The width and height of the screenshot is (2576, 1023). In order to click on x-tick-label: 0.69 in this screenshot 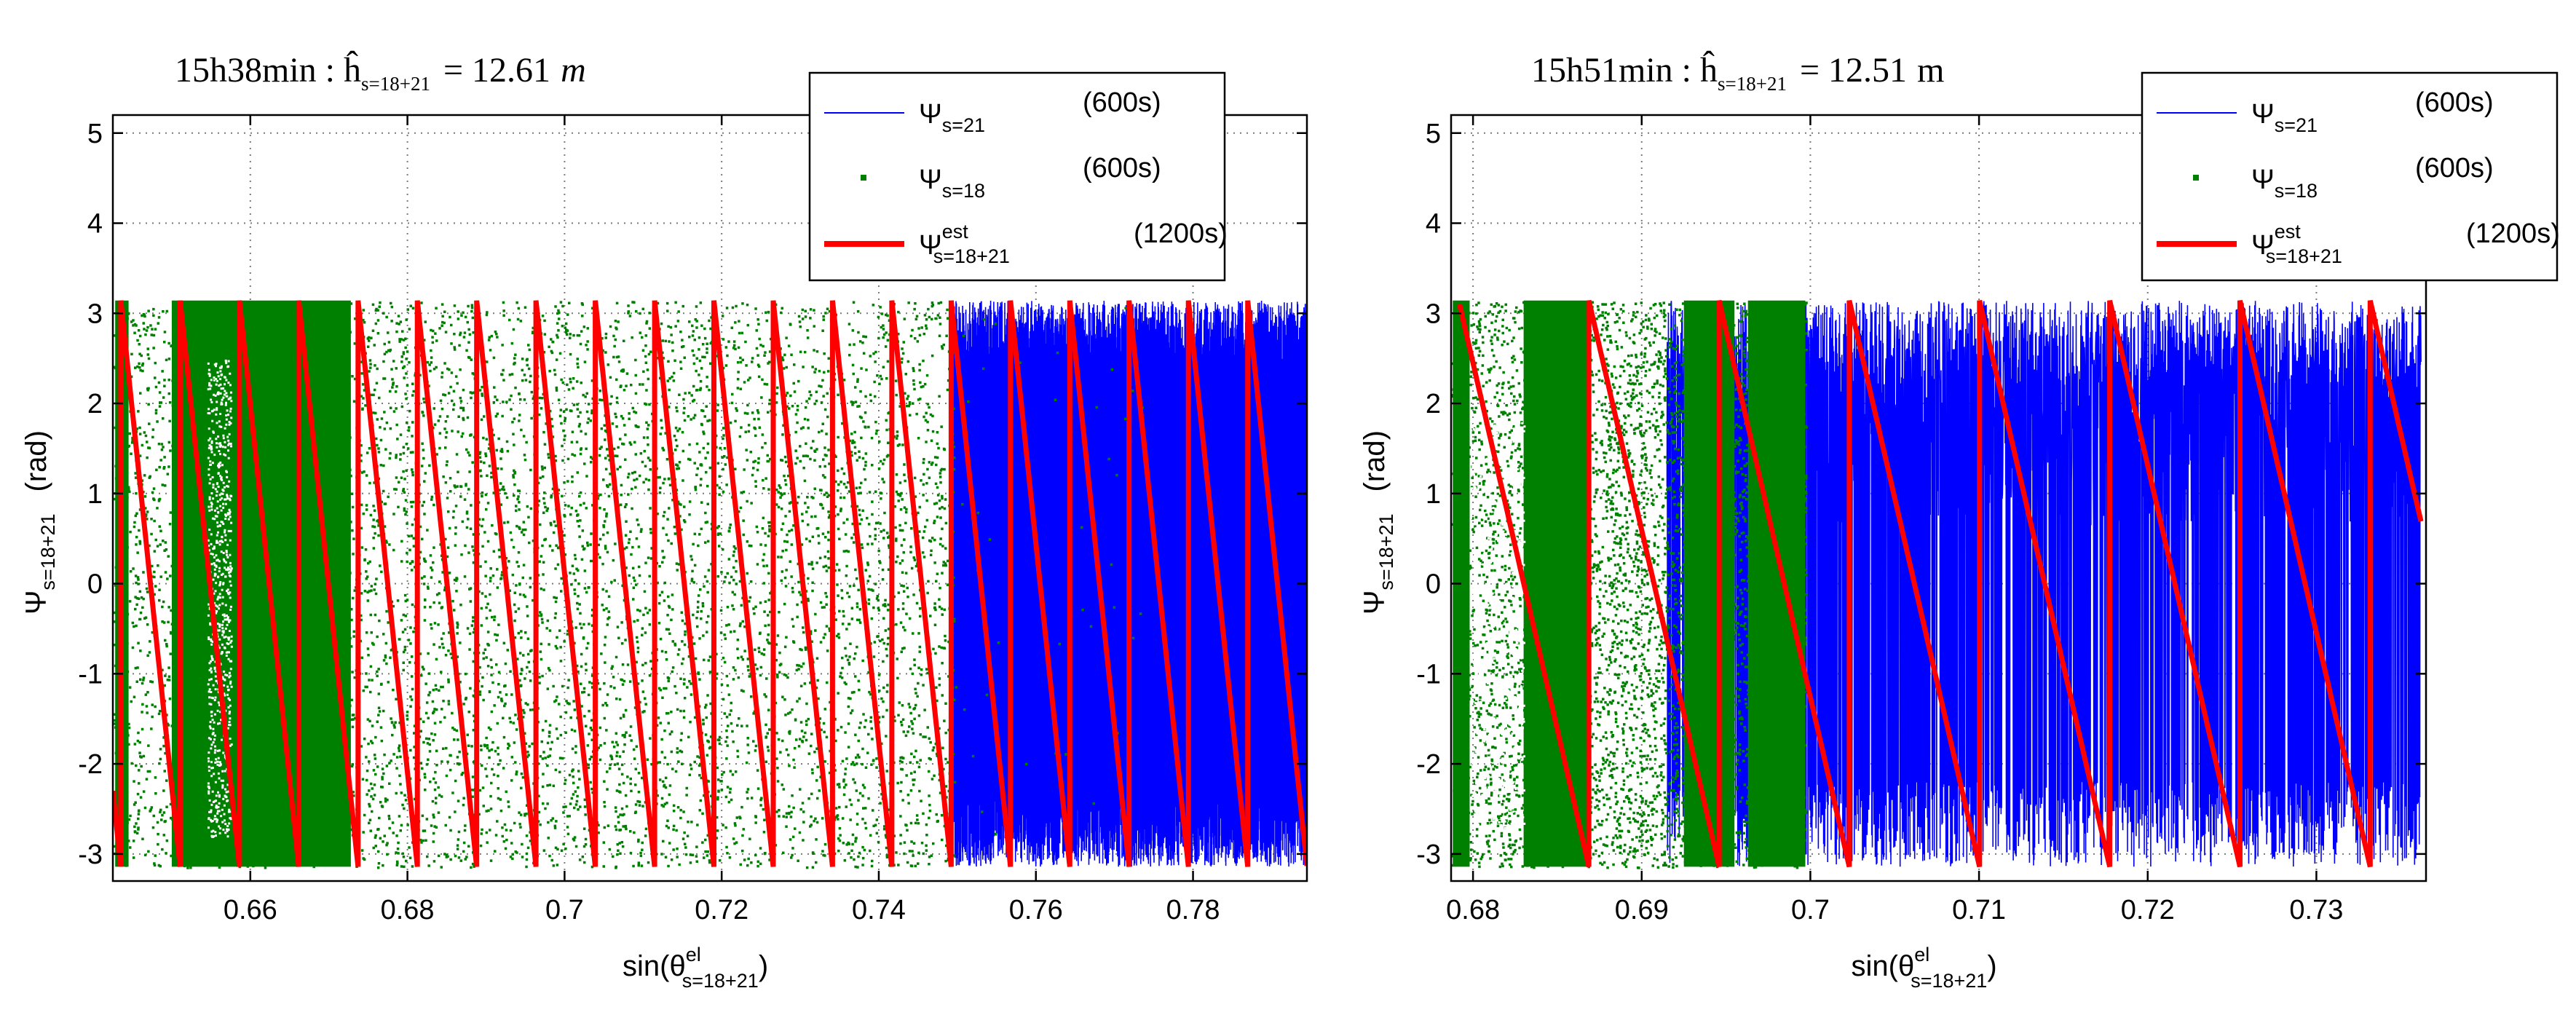, I will do `click(1642, 910)`.